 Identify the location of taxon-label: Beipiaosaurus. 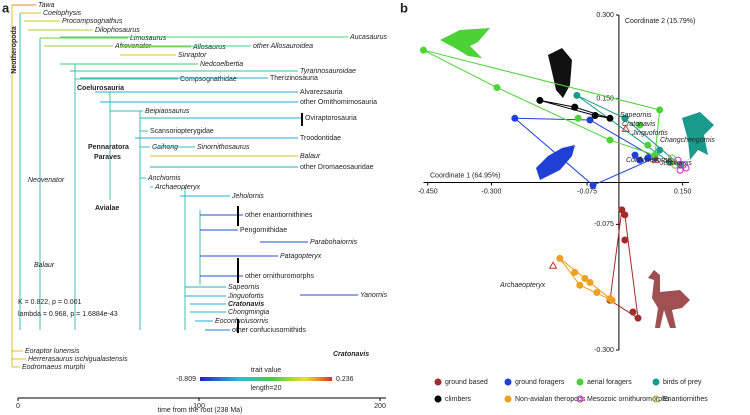
(167, 111).